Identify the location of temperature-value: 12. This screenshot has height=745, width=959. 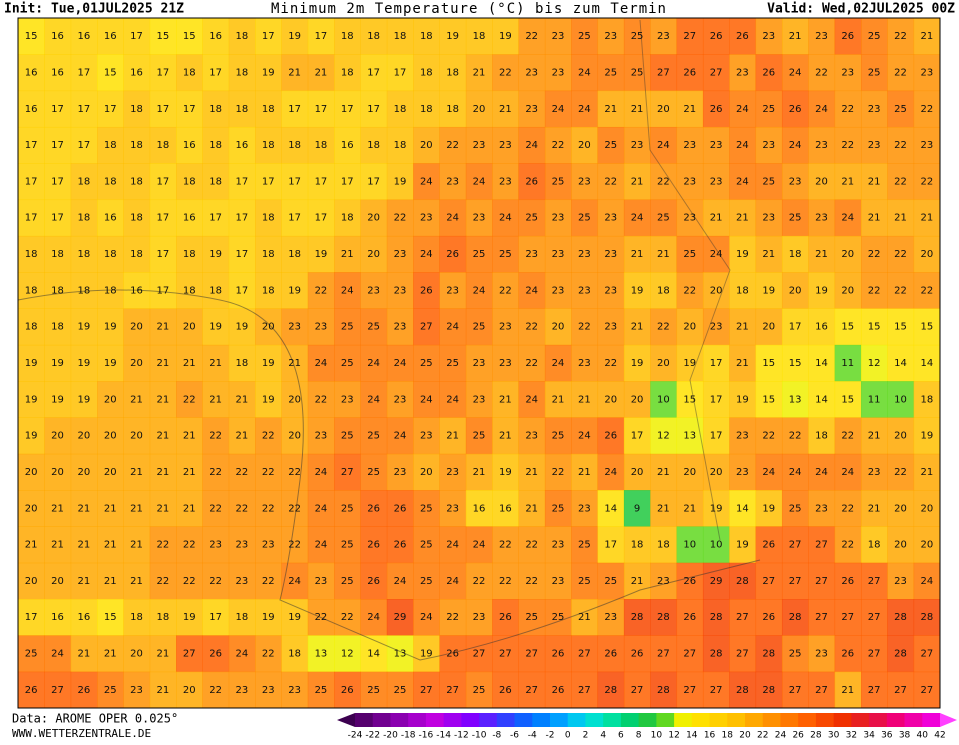
(874, 363).